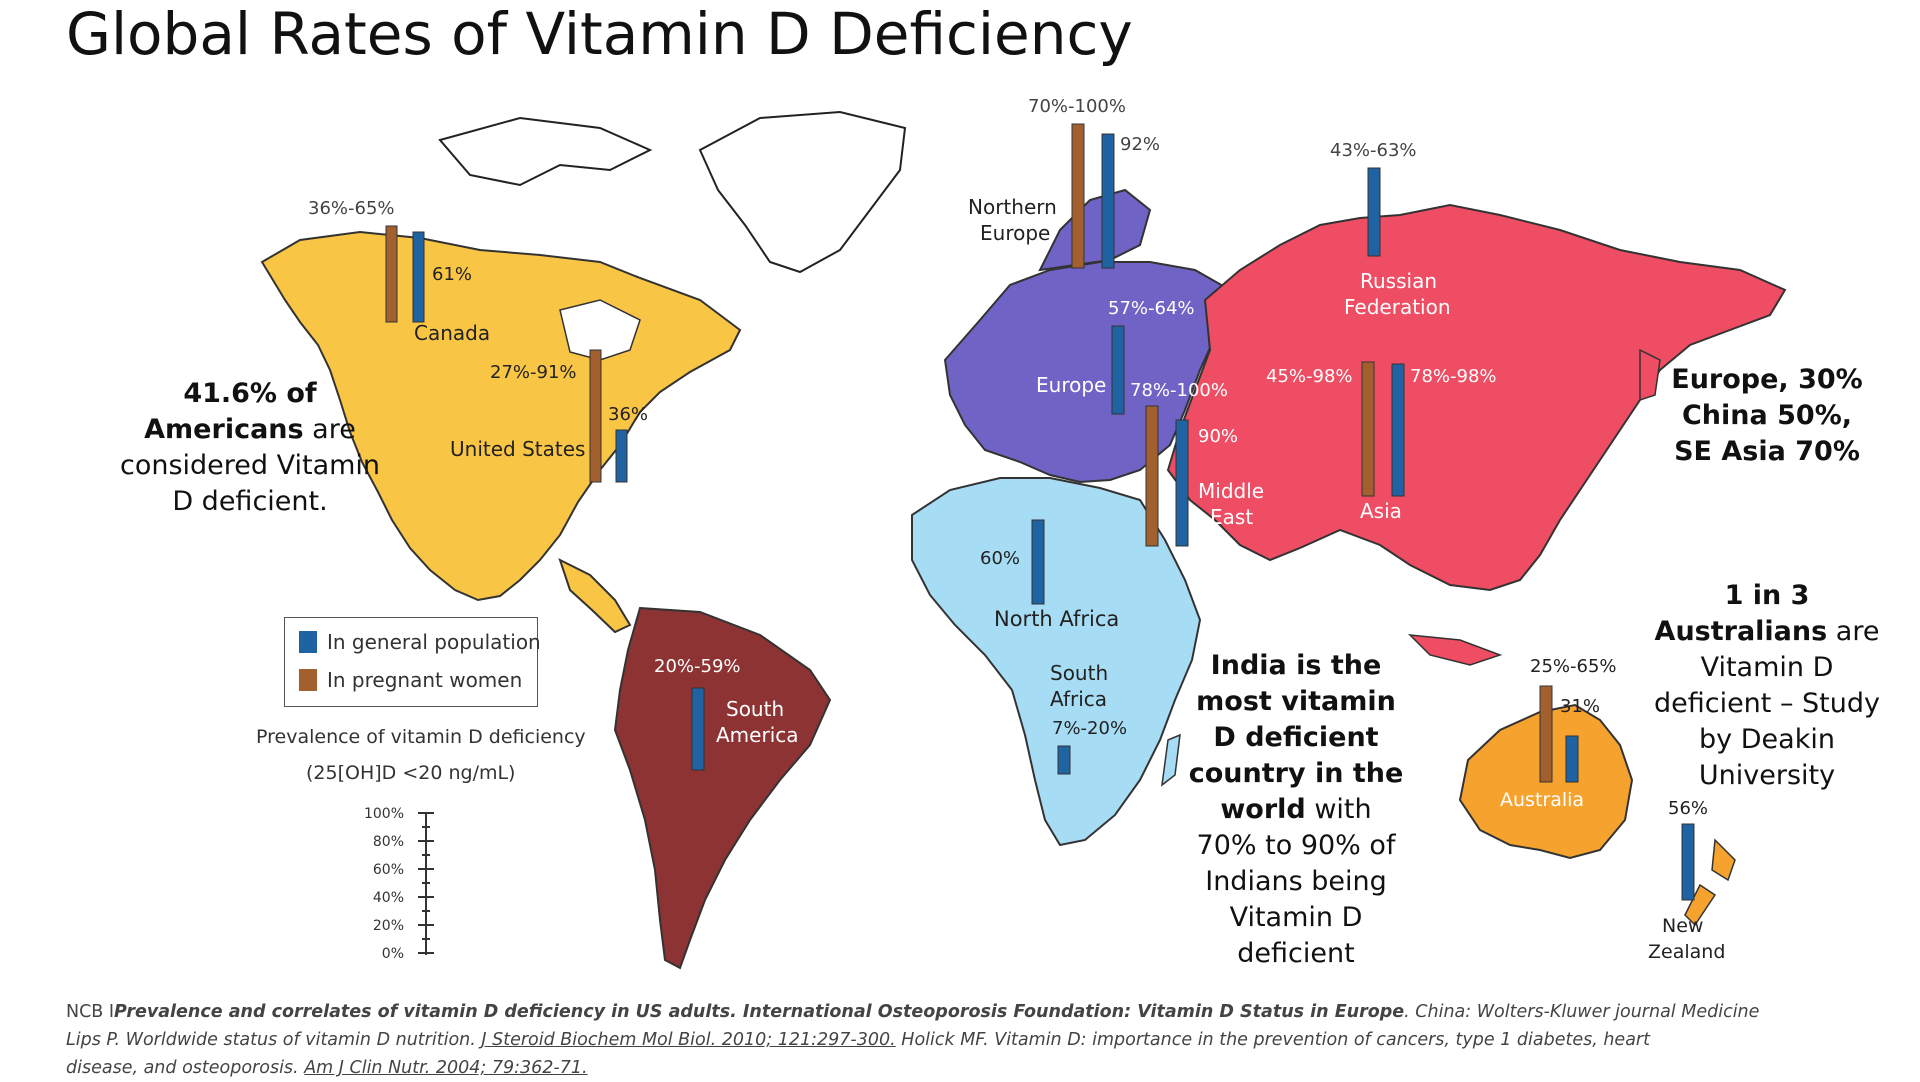 This screenshot has width=1920, height=1082. Describe the element at coordinates (1038, 562) in the screenshot. I see `north-africa-general-bar` at that location.